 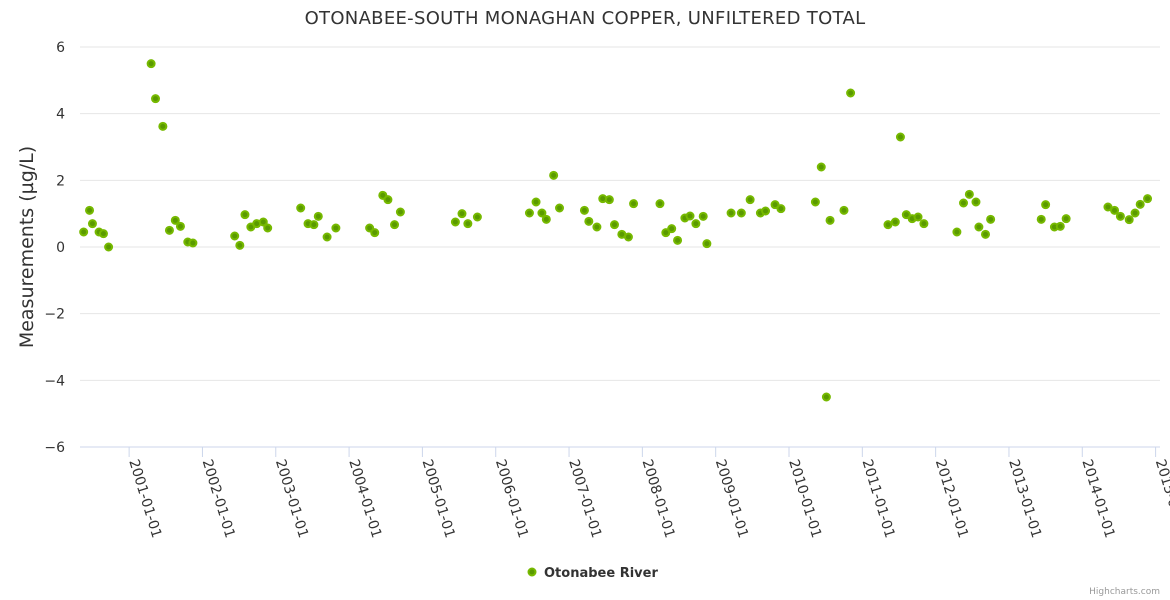 I want to click on x-tick-label: 2015-01-01, so click(x=1161, y=498).